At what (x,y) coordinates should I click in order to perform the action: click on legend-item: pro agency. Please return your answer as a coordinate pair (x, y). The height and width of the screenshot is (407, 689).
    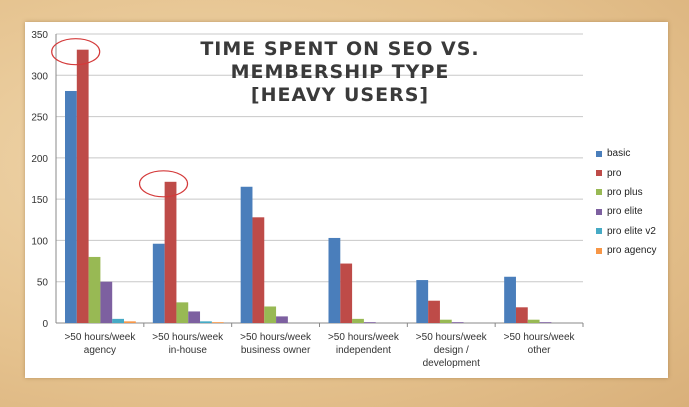
    Looking at the image, I should click on (626, 250).